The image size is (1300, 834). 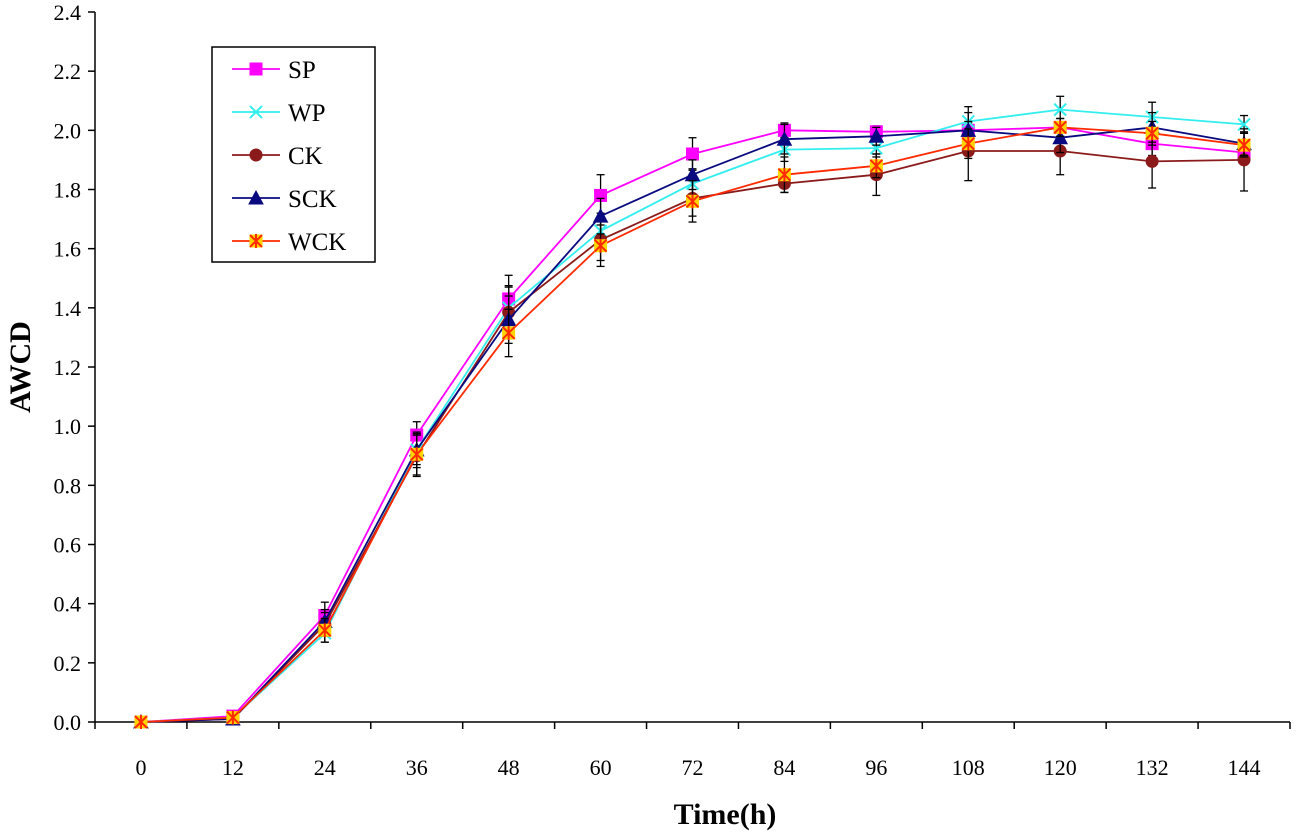 I want to click on x-tick-label: 120, so click(x=1060, y=767).